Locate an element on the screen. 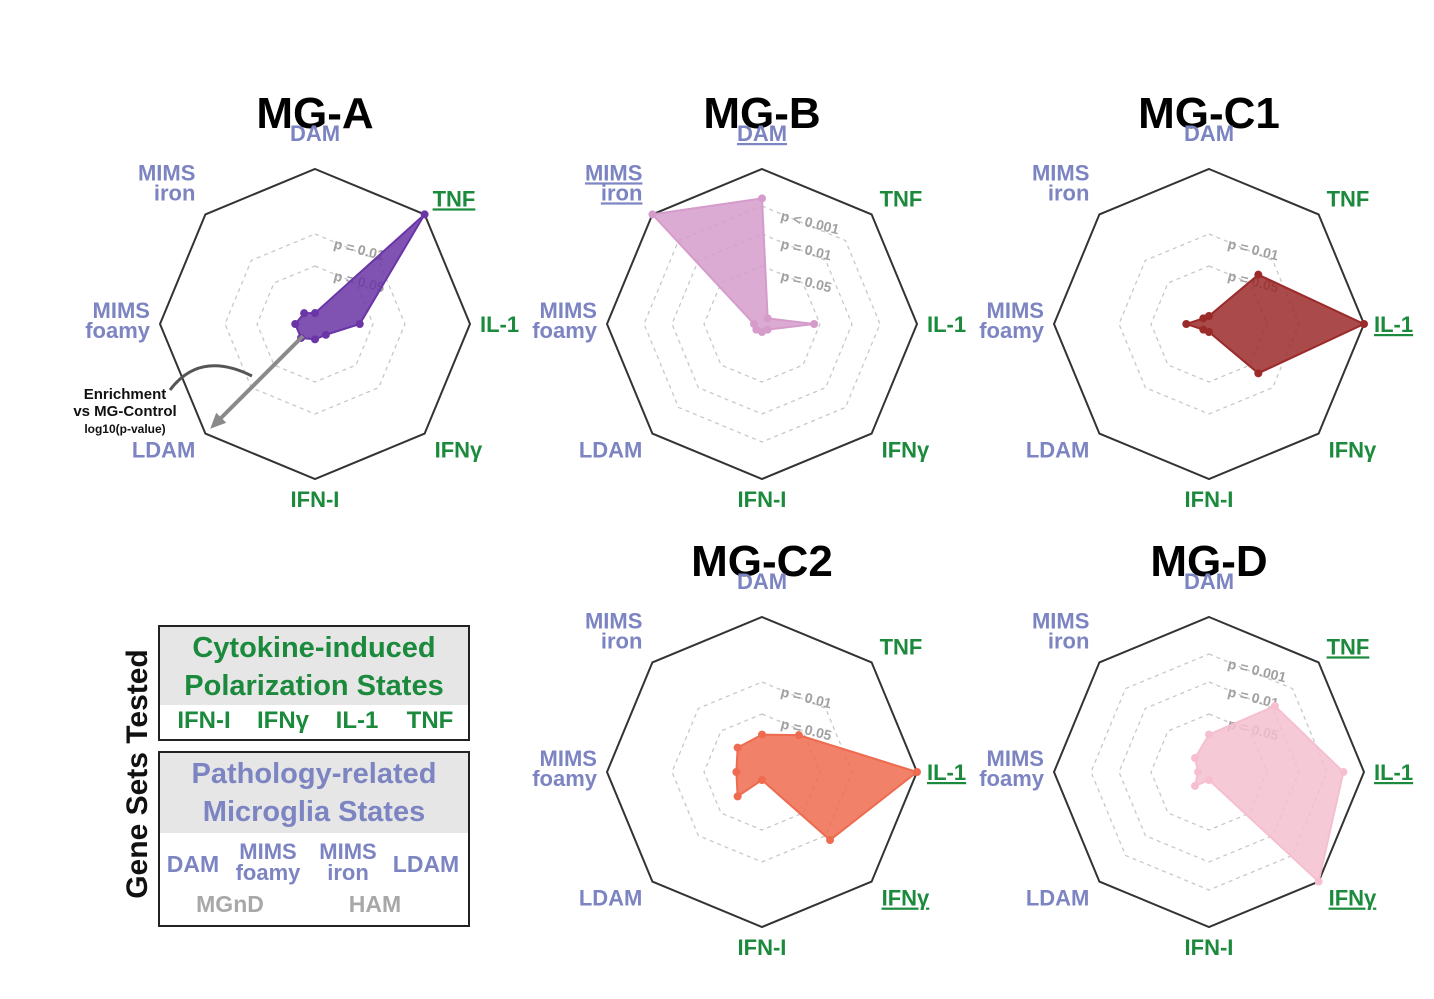  pathology-legend-header: Pathology-related Microglia States is located at coordinates (314, 793).